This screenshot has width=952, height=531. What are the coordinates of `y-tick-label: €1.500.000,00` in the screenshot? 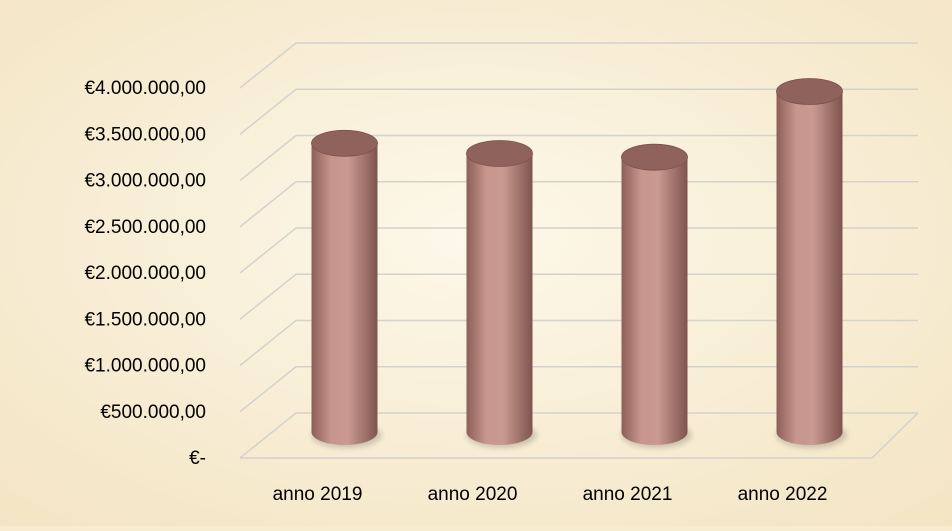 It's located at (145, 319).